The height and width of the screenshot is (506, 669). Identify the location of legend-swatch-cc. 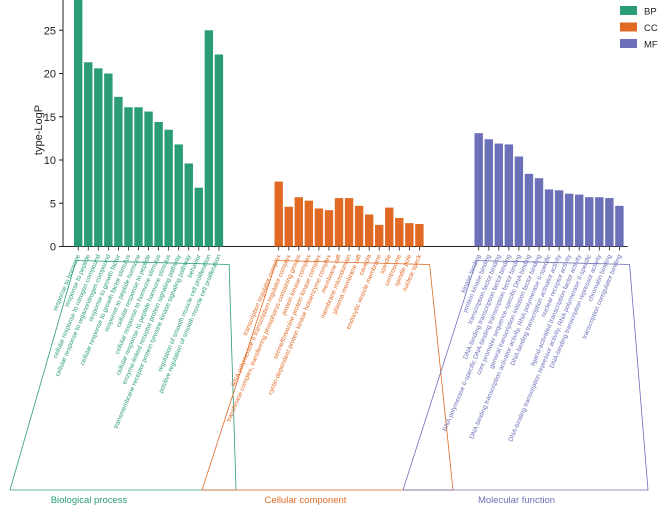
(628, 27).